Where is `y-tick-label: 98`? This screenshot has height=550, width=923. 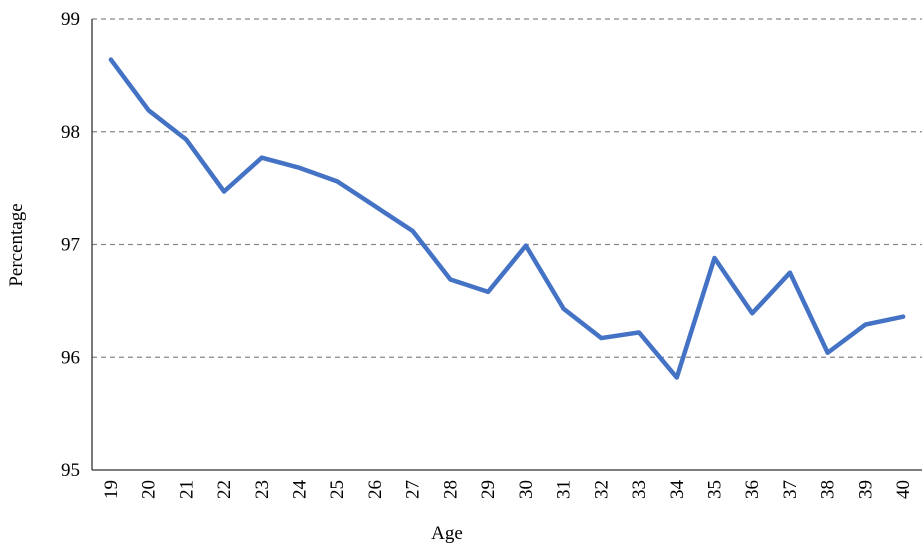
y-tick-label: 98 is located at coordinates (70, 132).